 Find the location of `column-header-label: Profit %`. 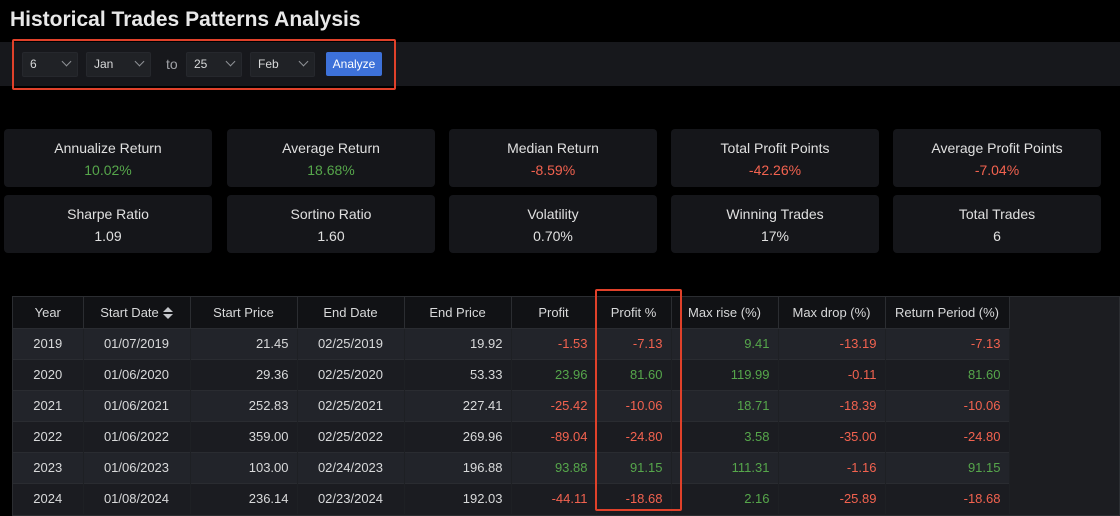

column-header-label: Profit % is located at coordinates (633, 312).